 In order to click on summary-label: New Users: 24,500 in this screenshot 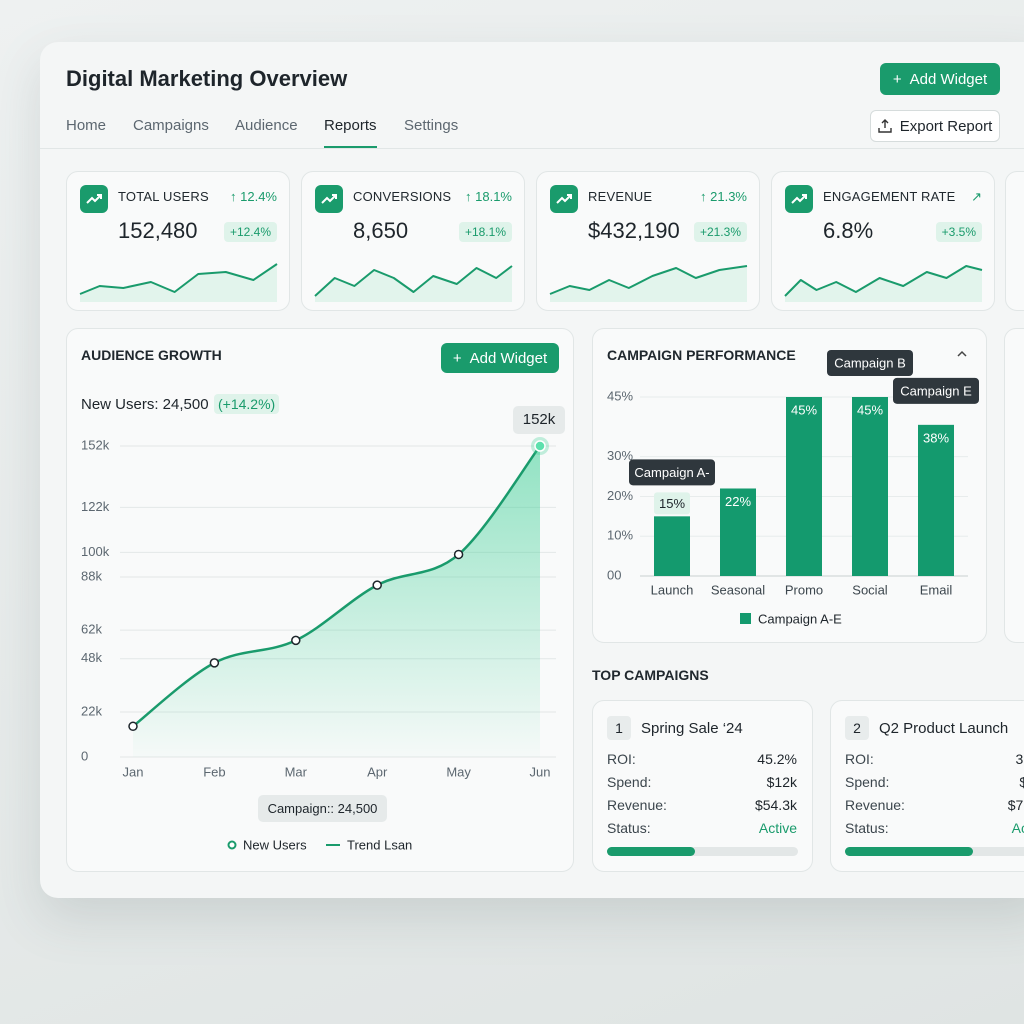, I will do `click(145, 404)`.